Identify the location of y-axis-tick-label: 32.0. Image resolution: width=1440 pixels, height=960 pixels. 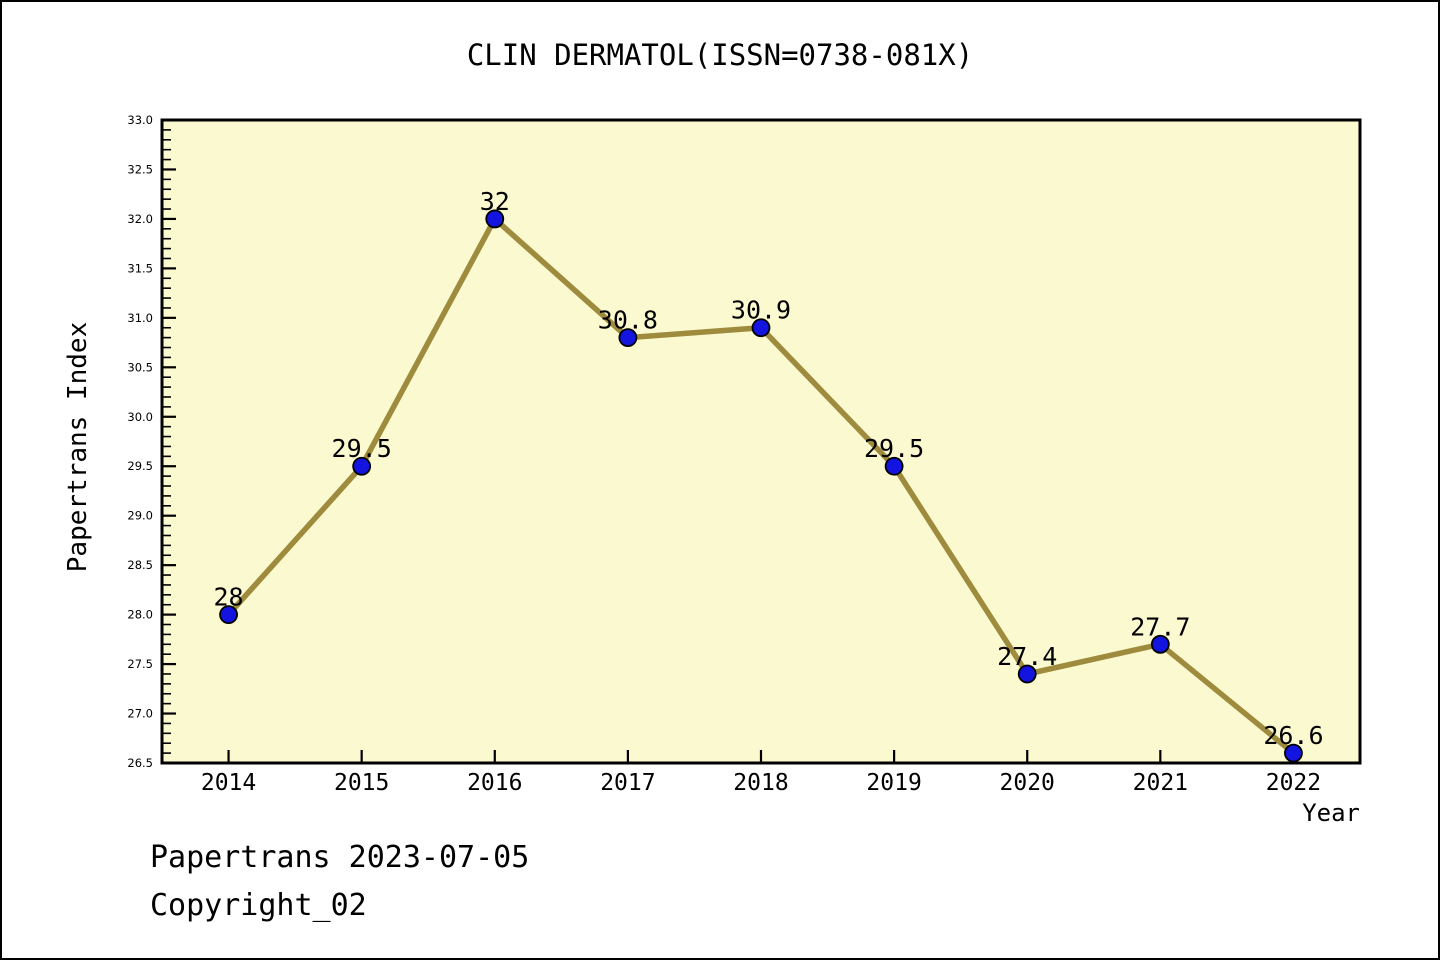
(140, 219).